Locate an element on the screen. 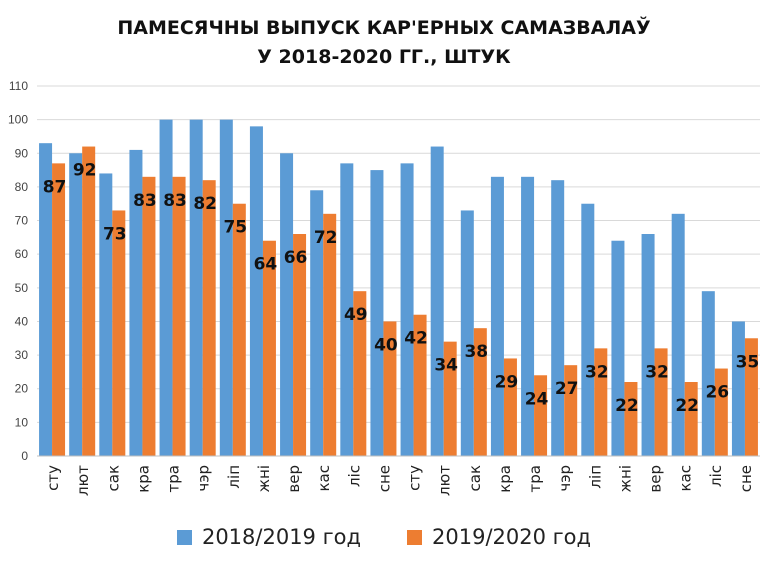  legend-item-series-1: 2018/2019 год is located at coordinates (268, 537).